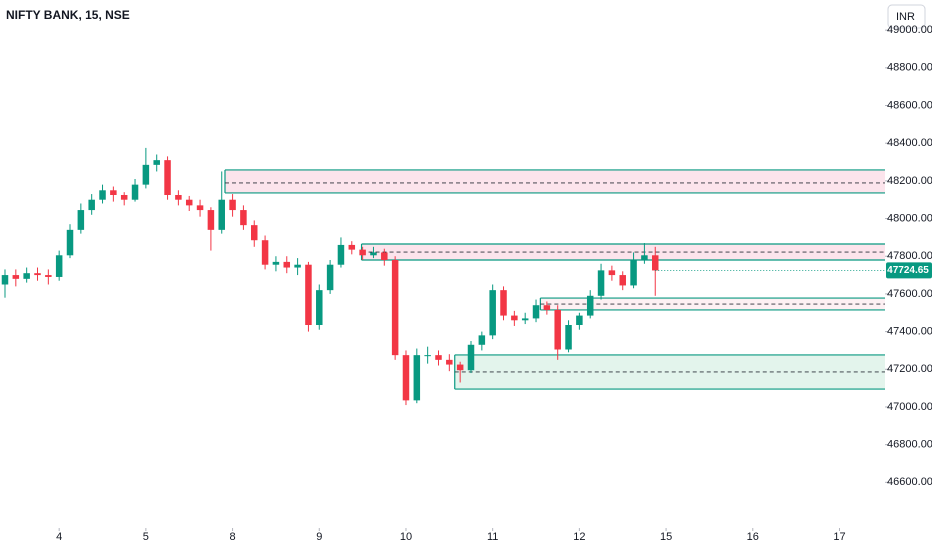 This screenshot has height=550, width=932. What do you see at coordinates (909, 218) in the screenshot?
I see `y-tick-label: 48000.00` at bounding box center [909, 218].